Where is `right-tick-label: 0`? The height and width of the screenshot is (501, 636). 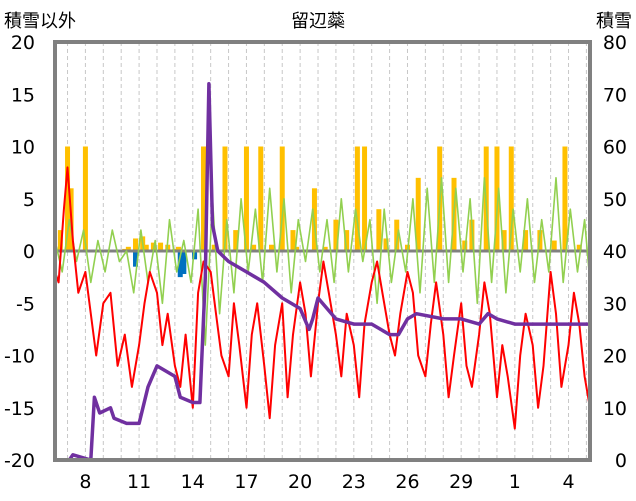
right-tick-label: 0 is located at coordinates (621, 461).